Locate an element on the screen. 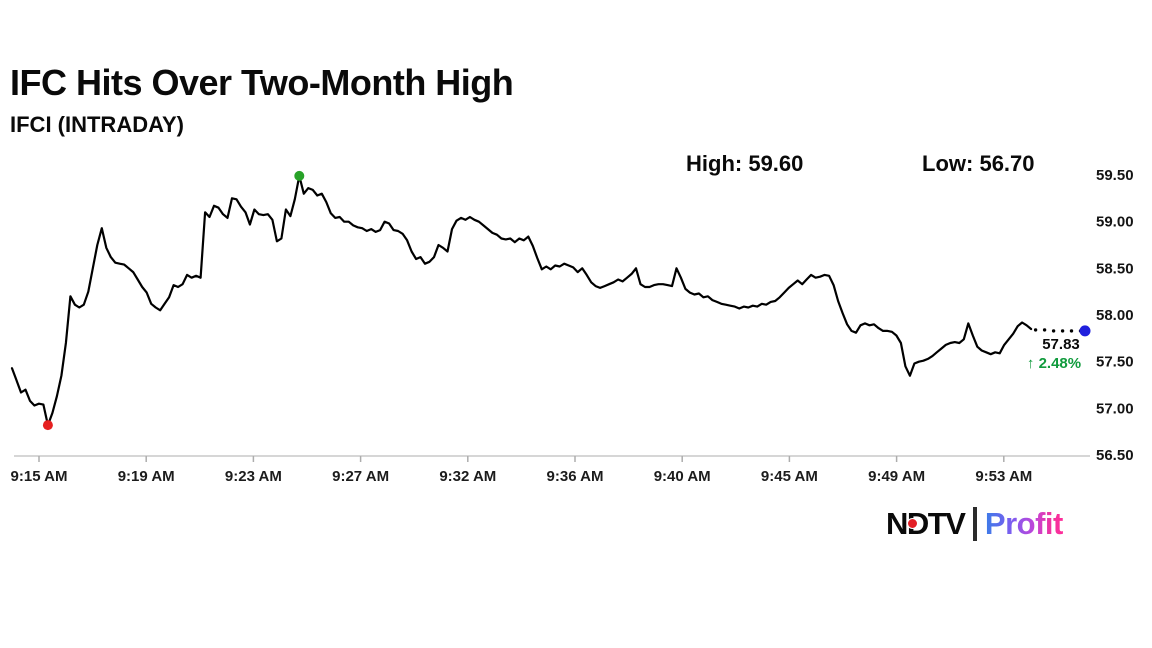 The height and width of the screenshot is (648, 1152). change-percent-value: 2.48% is located at coordinates (1060, 363).